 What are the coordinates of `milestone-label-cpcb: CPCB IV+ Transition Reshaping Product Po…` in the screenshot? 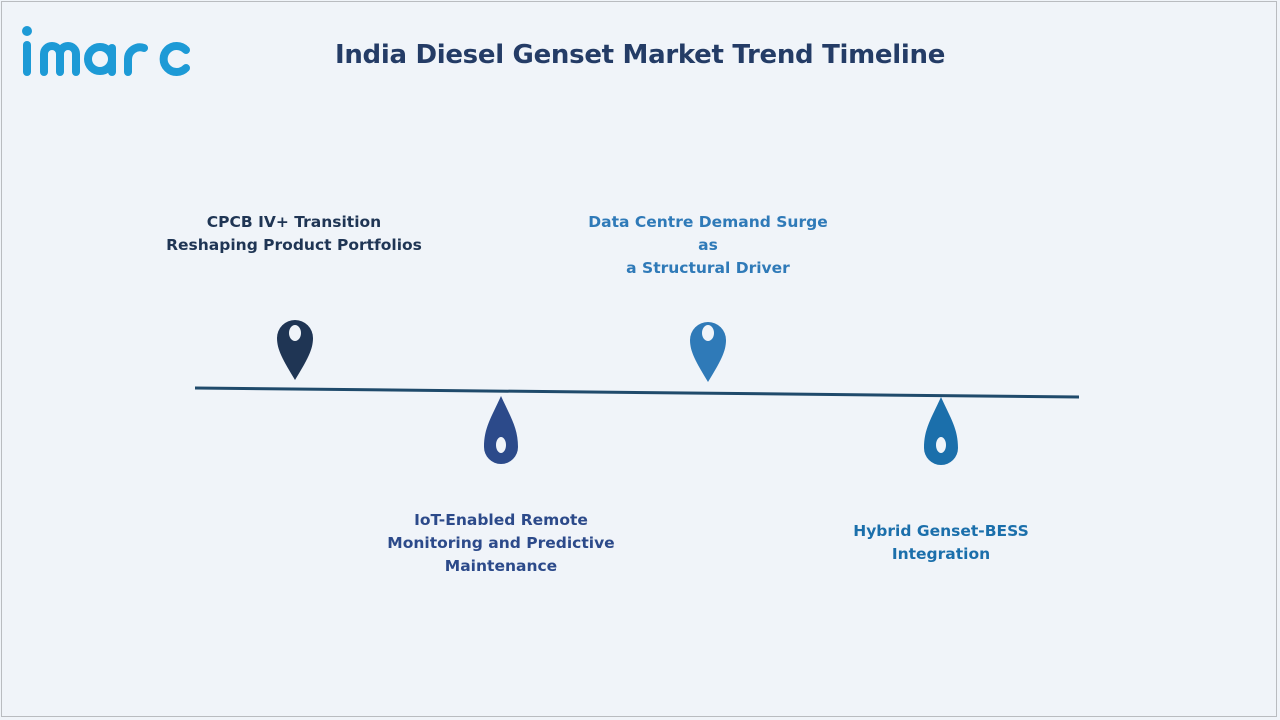 It's located at (294, 234).